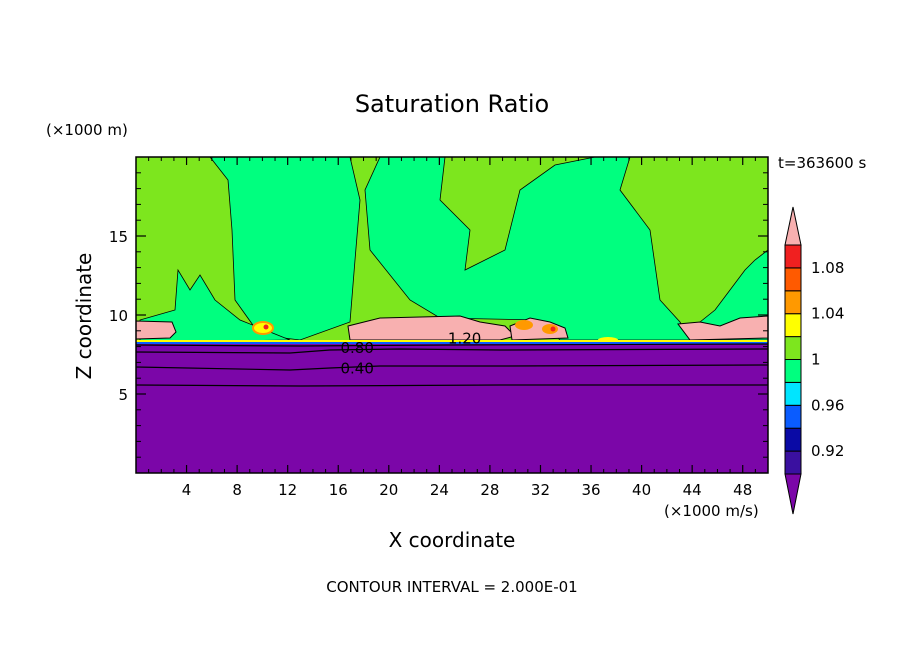 Image resolution: width=904 pixels, height=654 pixels. I want to click on contour-line-0.40, so click(452, 367).